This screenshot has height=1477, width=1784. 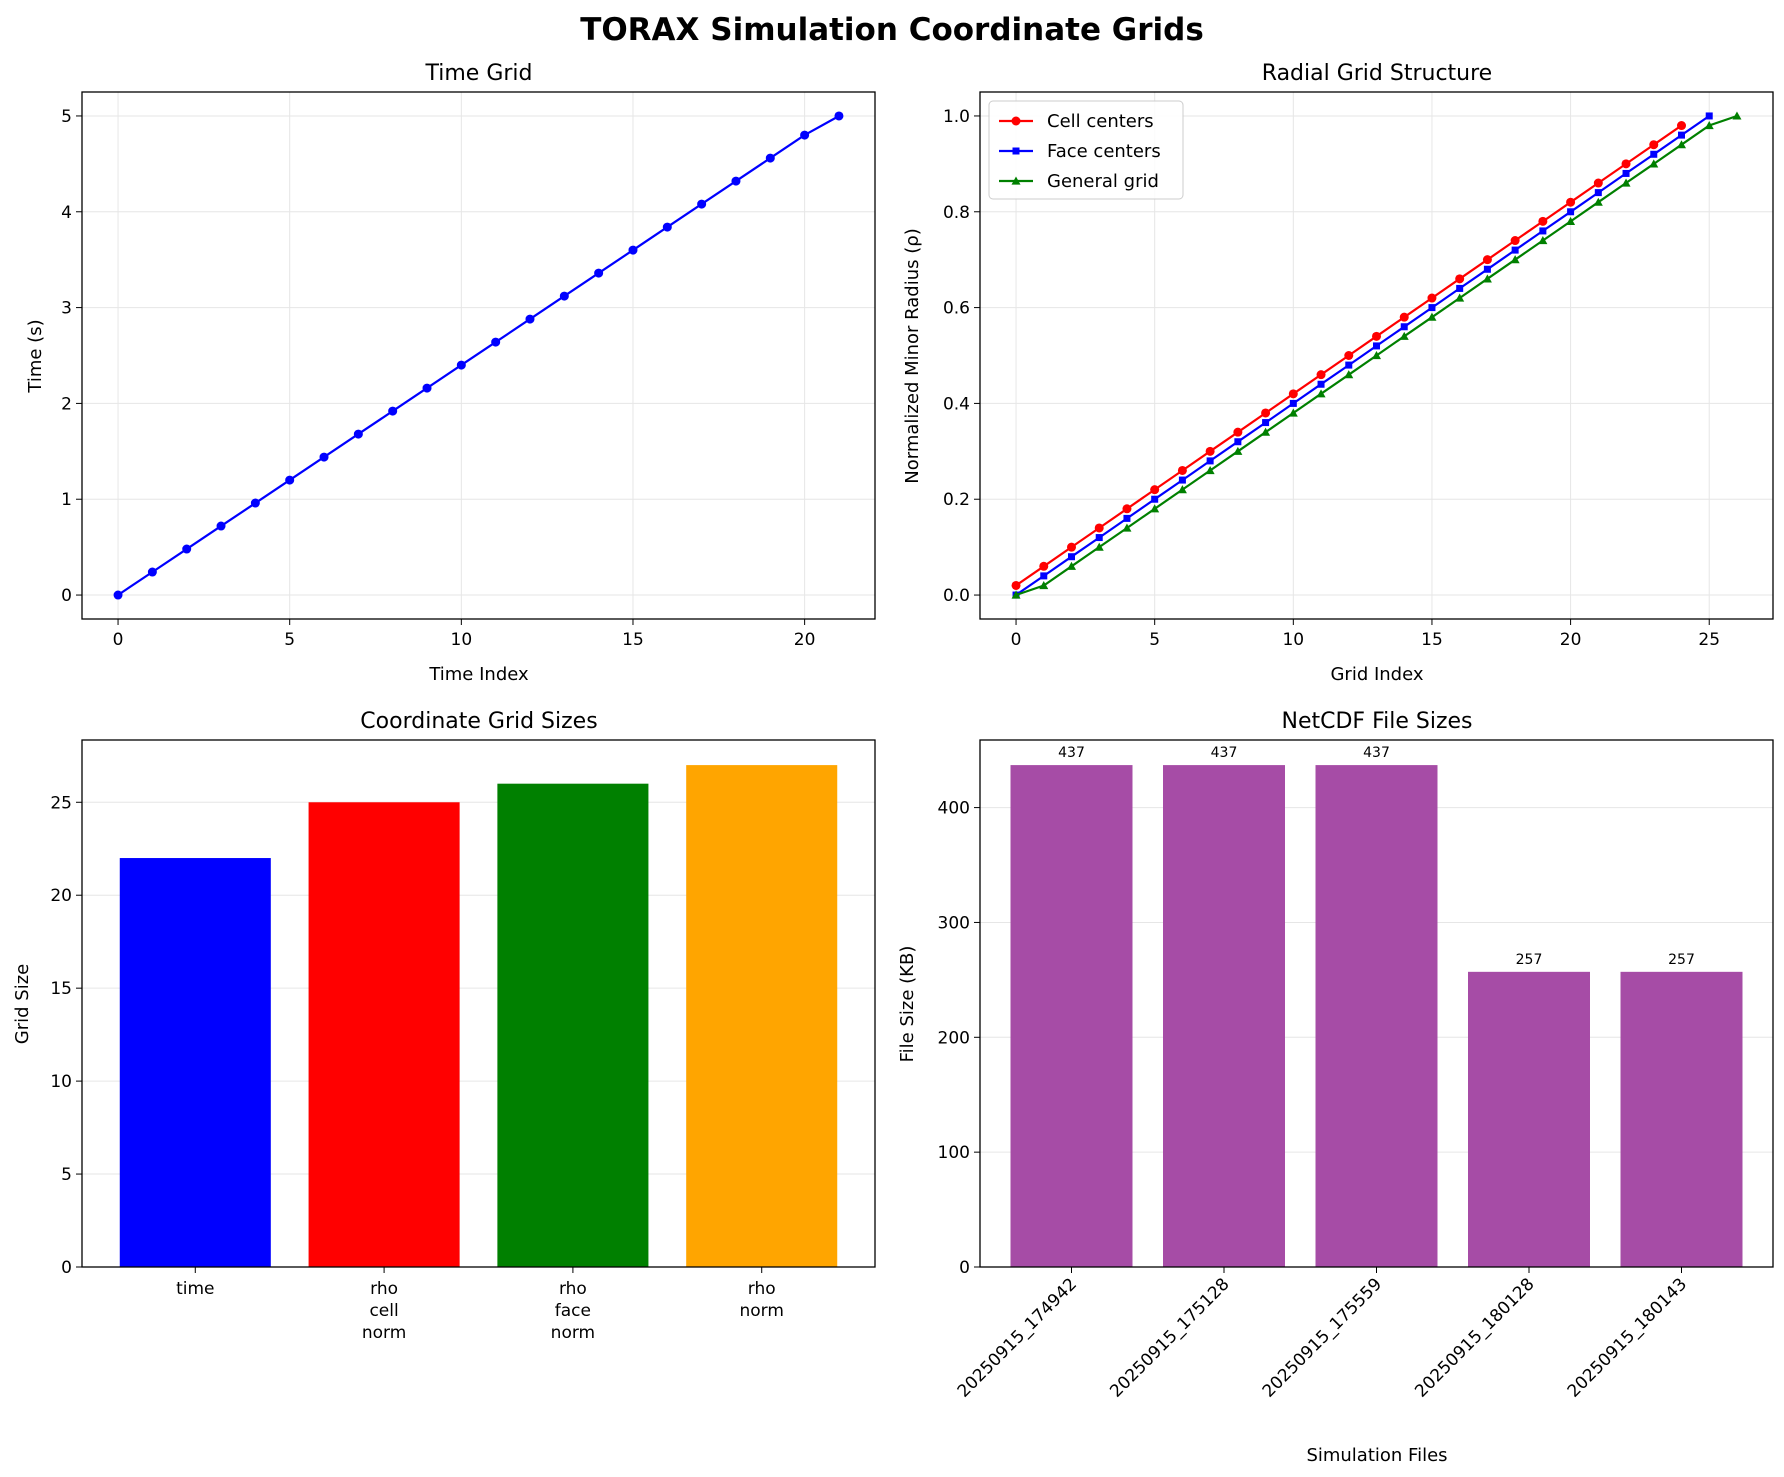 I want to click on x-tick-label: 20, so click(x=1571, y=640).